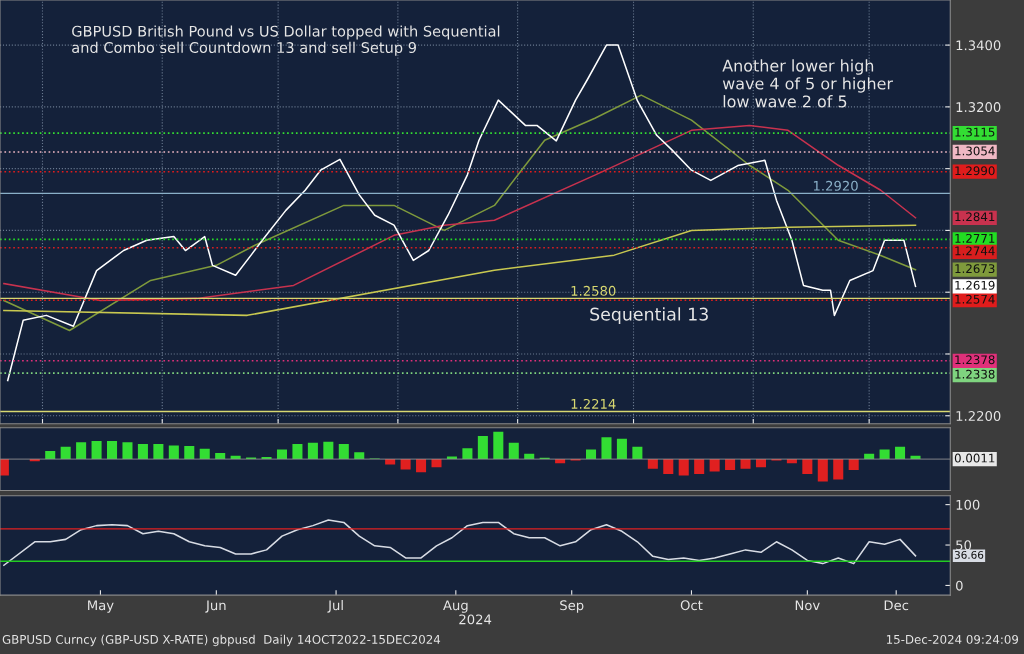 This screenshot has height=654, width=1024. Describe the element at coordinates (975, 171) in the screenshot. I see `ref-line-label: 1.2990` at that location.